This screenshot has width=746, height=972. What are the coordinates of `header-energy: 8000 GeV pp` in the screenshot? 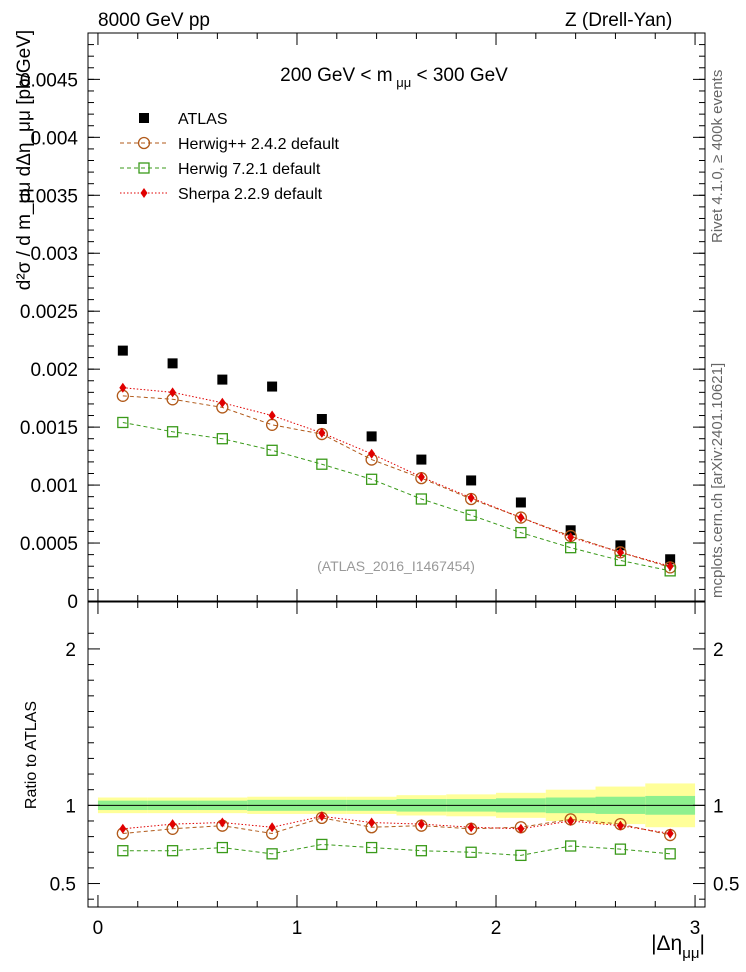 It's located at (154, 20).